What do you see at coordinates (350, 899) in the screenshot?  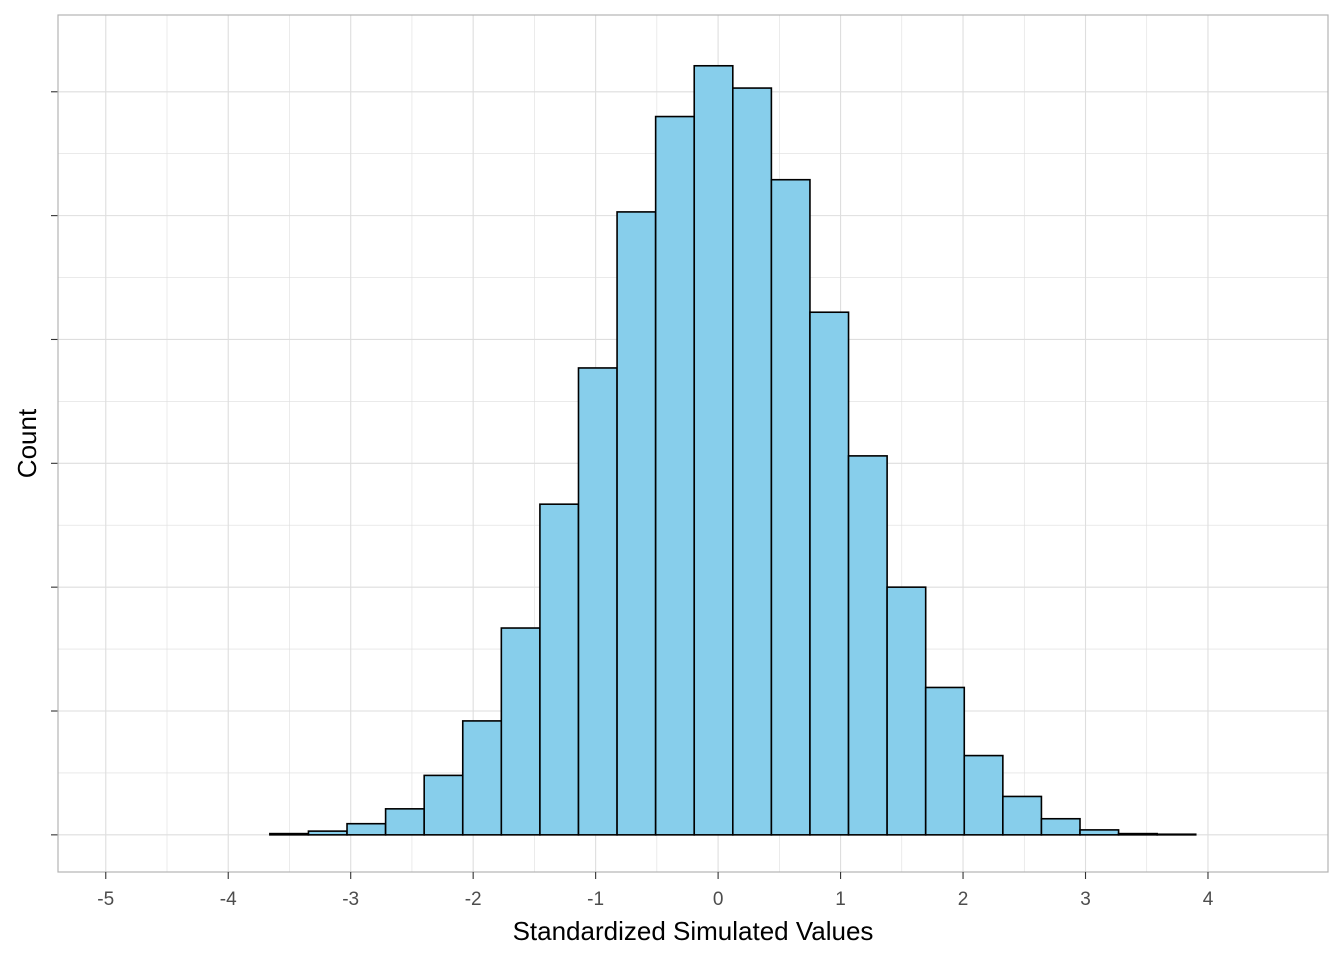 I see `x-tick-label: -3` at bounding box center [350, 899].